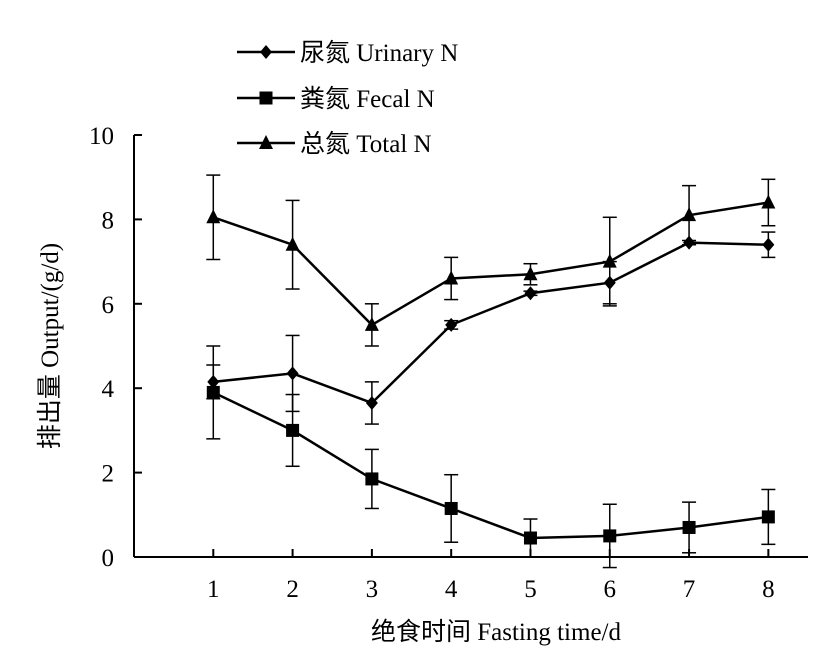  I want to click on legend-label: 尿氮 Urinary N, so click(379, 53).